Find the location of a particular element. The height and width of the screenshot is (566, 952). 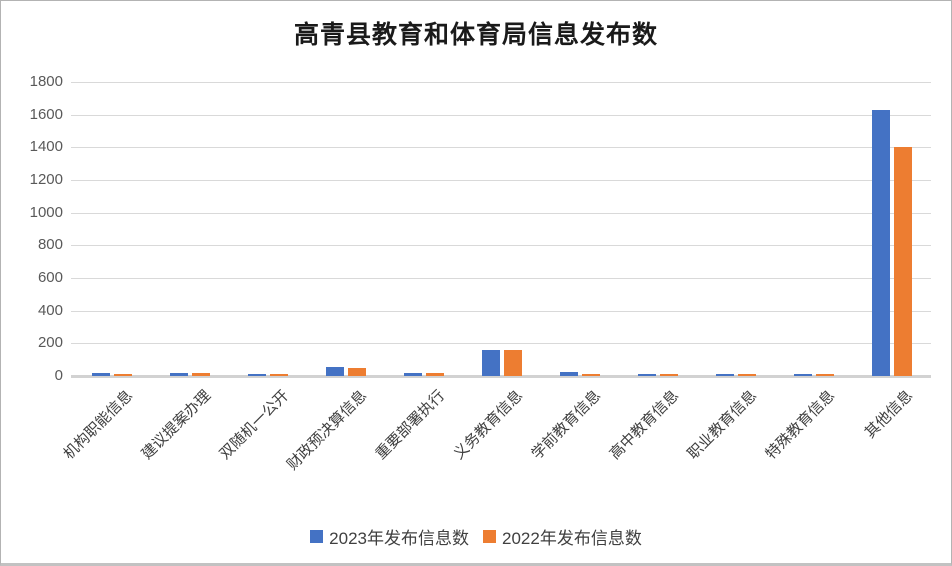

legend-label: 2022年发布信息数 is located at coordinates (572, 538).